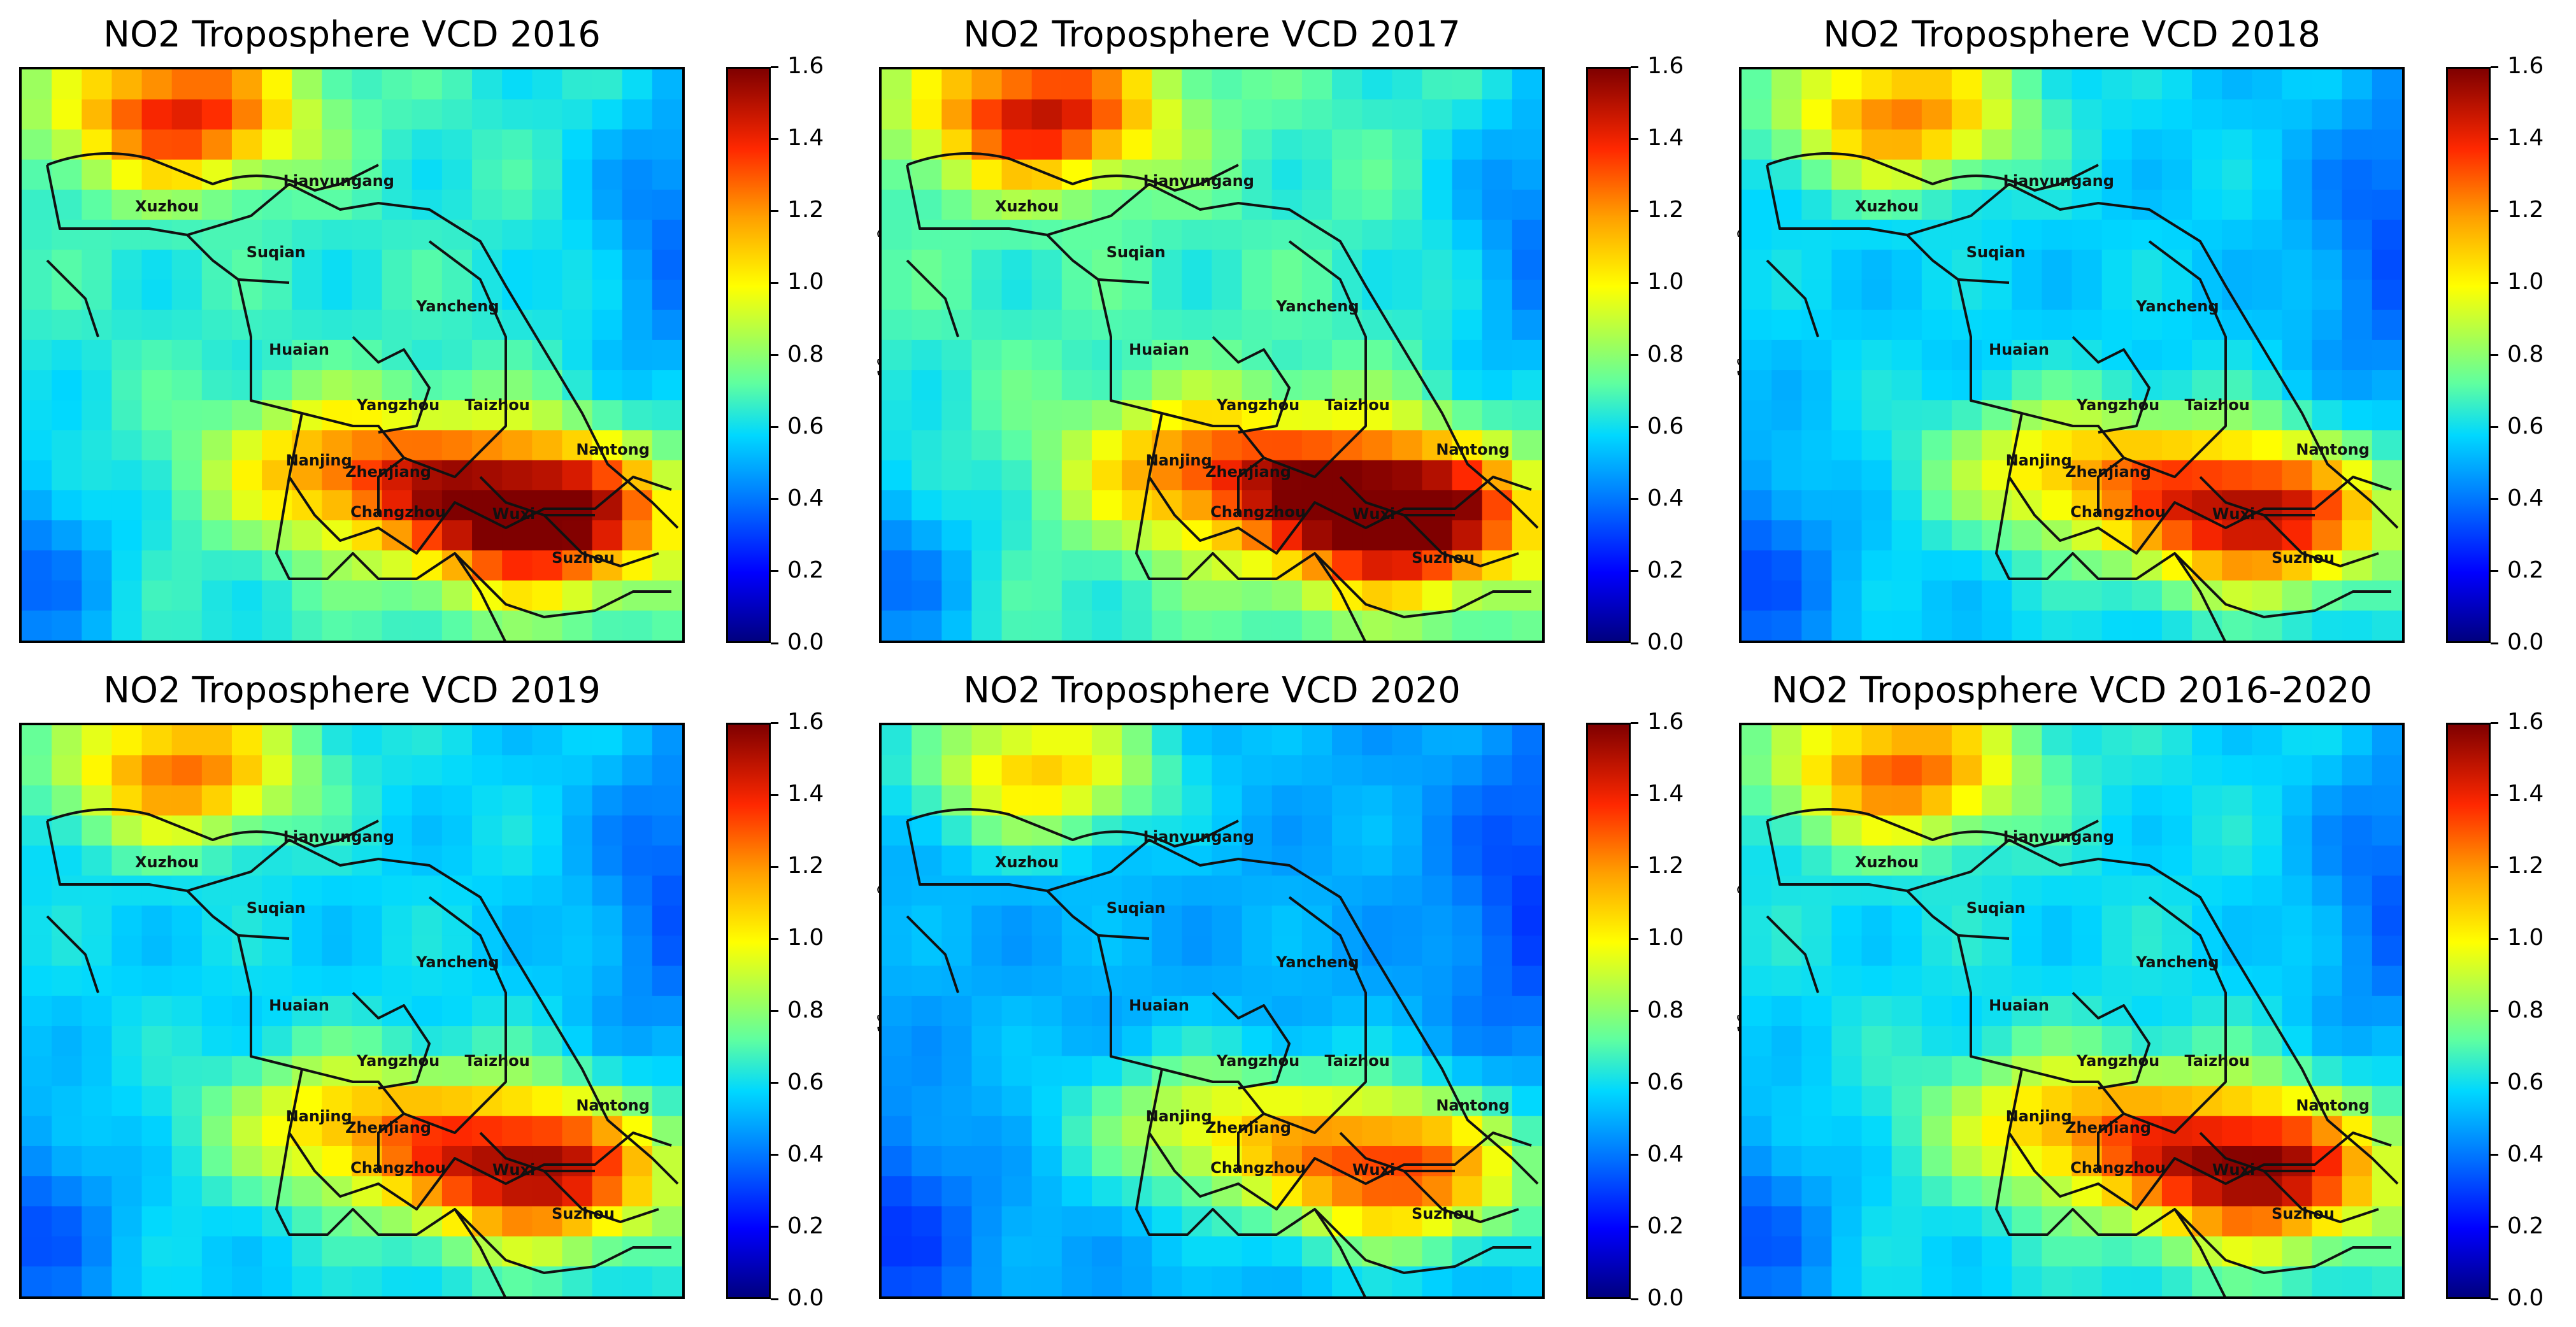 The height and width of the screenshot is (1327, 2576). Describe the element at coordinates (1136, 908) in the screenshot. I see `city-label: Suqian` at that location.